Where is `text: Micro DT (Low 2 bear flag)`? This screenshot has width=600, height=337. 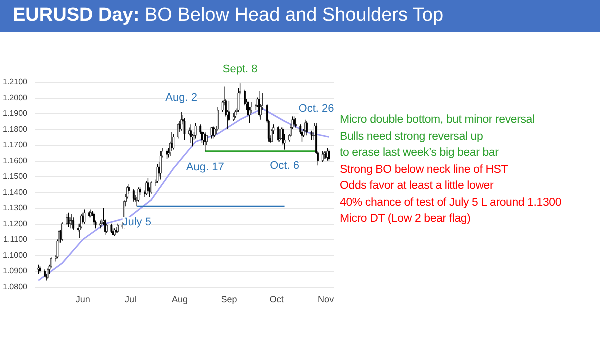
text: Micro DT (Low 2 bear flag) is located at coordinates (406, 219).